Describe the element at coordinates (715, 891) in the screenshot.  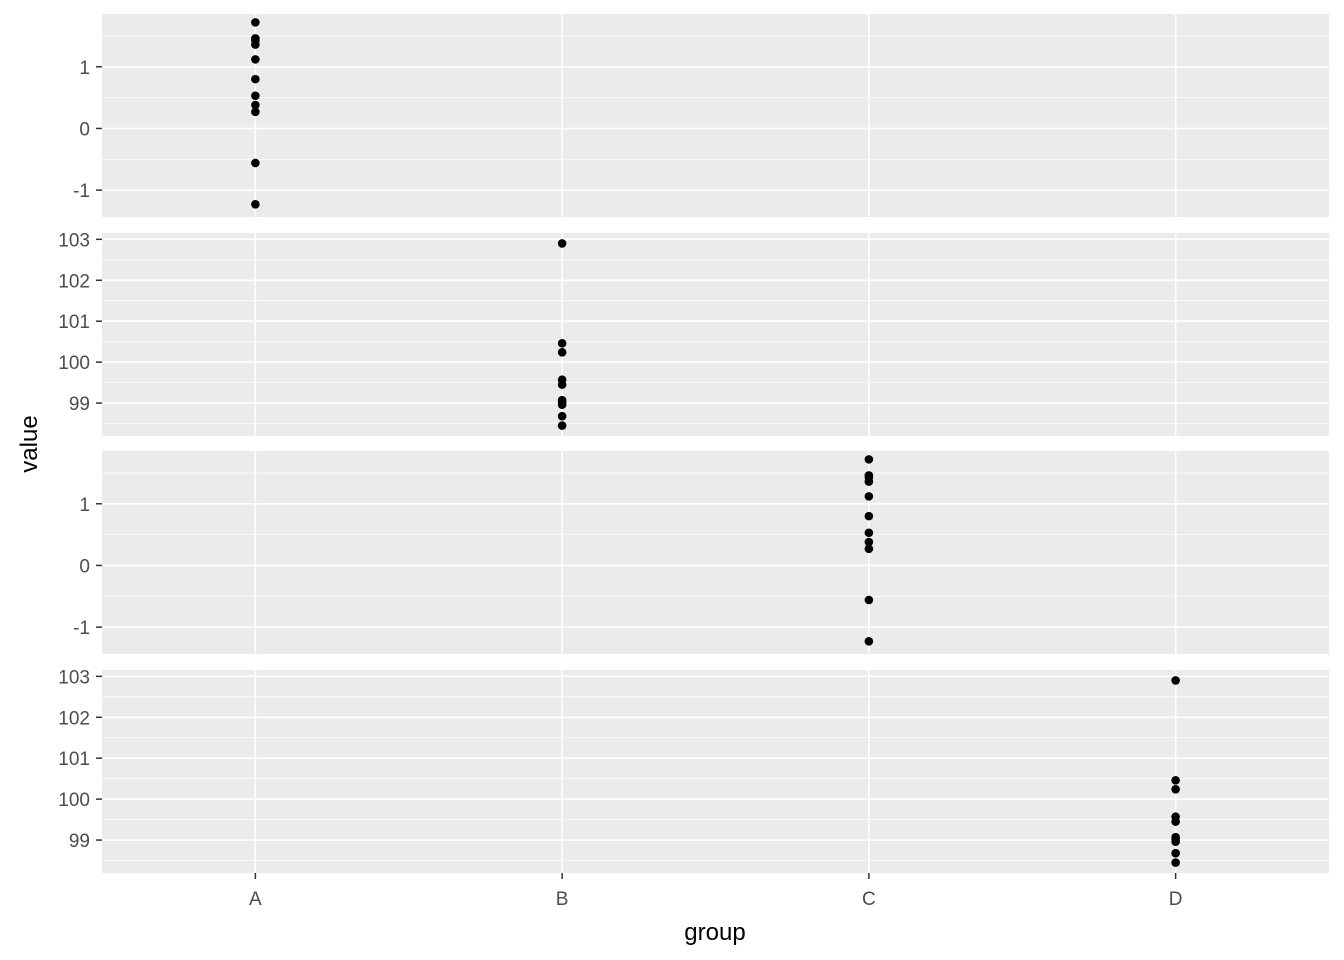
I see `x-axis: A B C D` at that location.